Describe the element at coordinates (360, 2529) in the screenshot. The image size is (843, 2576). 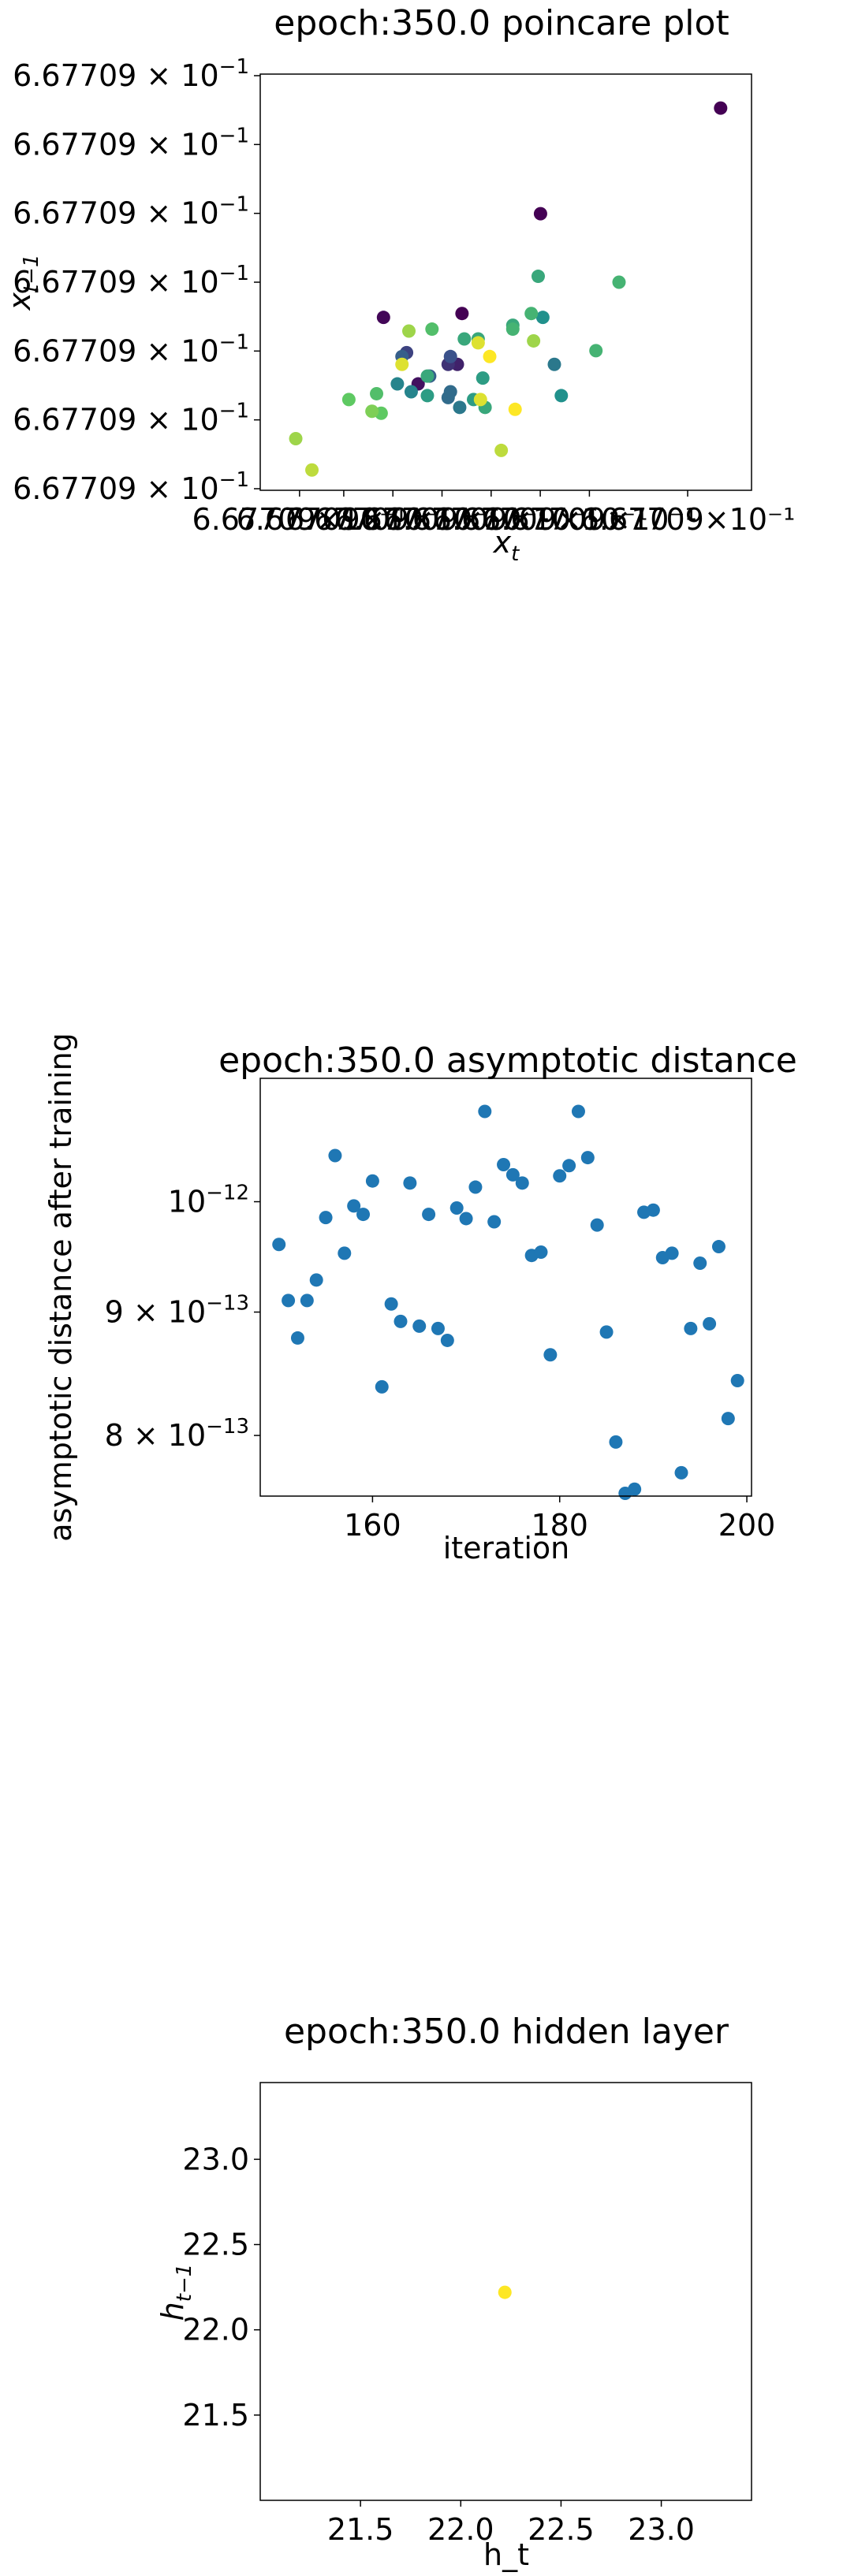
I see `hidden-layer-x-tick-label: 21.5` at that location.